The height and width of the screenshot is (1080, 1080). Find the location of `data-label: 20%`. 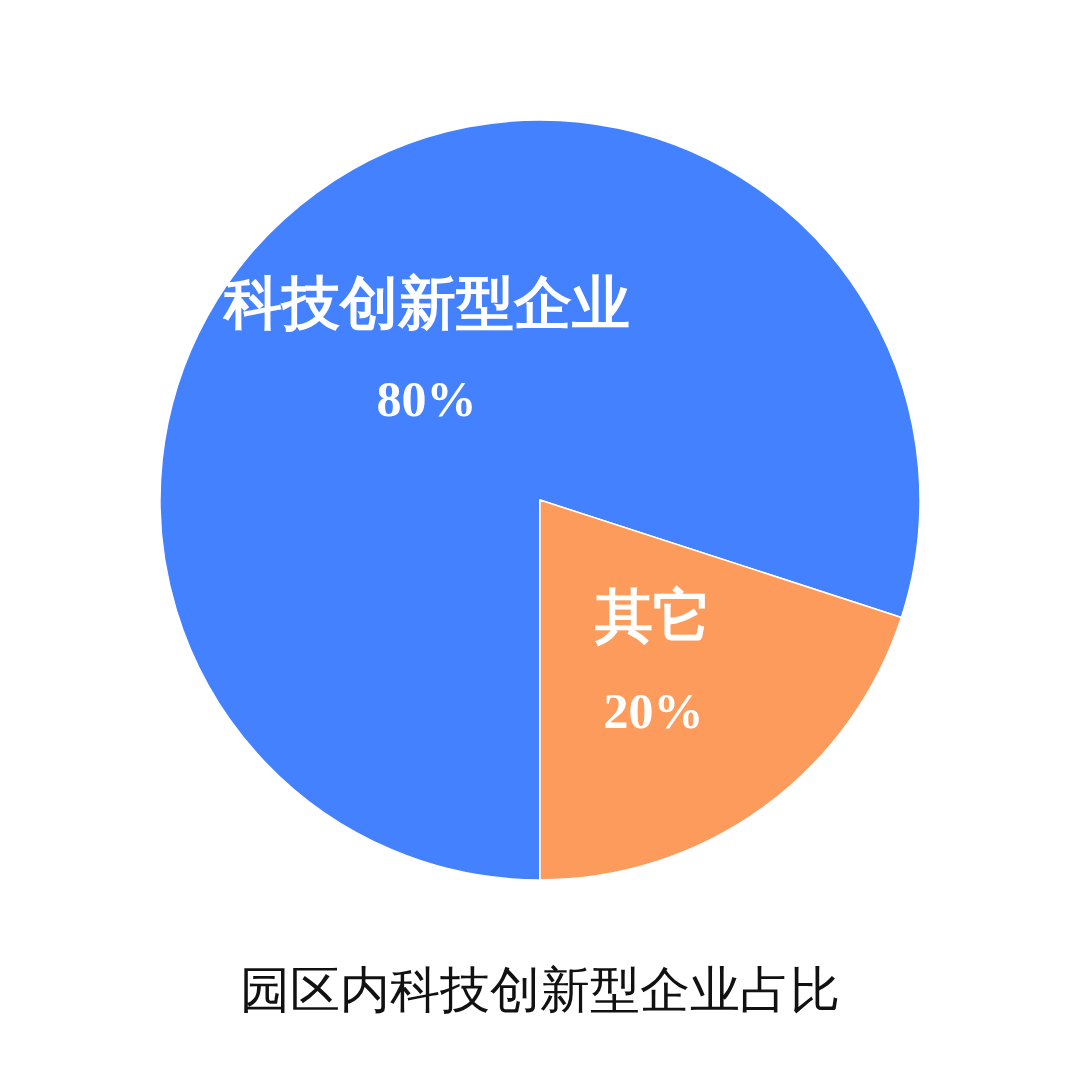

data-label: 20% is located at coordinates (653, 711).